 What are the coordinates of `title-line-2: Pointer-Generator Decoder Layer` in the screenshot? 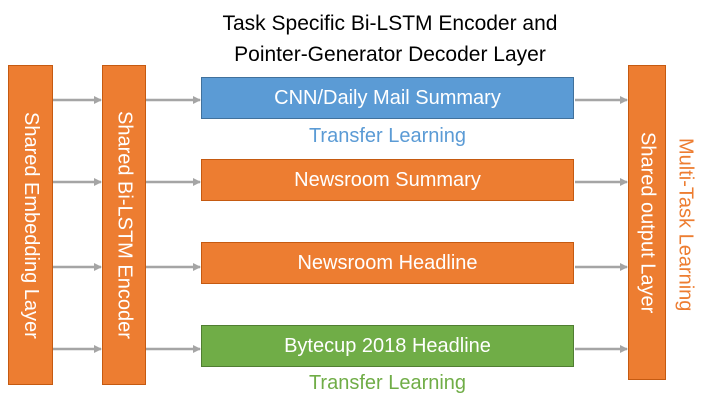 It's located at (390, 54).